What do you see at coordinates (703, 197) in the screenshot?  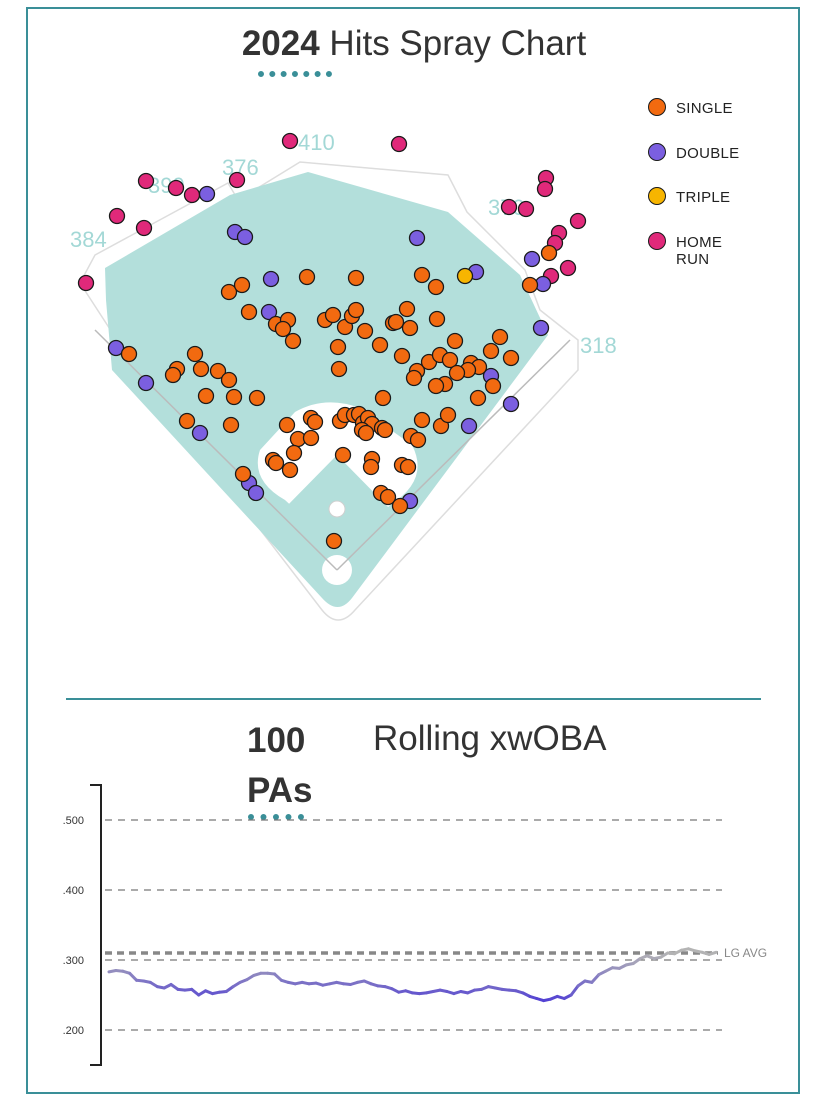 I see `legend-label-triple: TRIPLE` at bounding box center [703, 197].